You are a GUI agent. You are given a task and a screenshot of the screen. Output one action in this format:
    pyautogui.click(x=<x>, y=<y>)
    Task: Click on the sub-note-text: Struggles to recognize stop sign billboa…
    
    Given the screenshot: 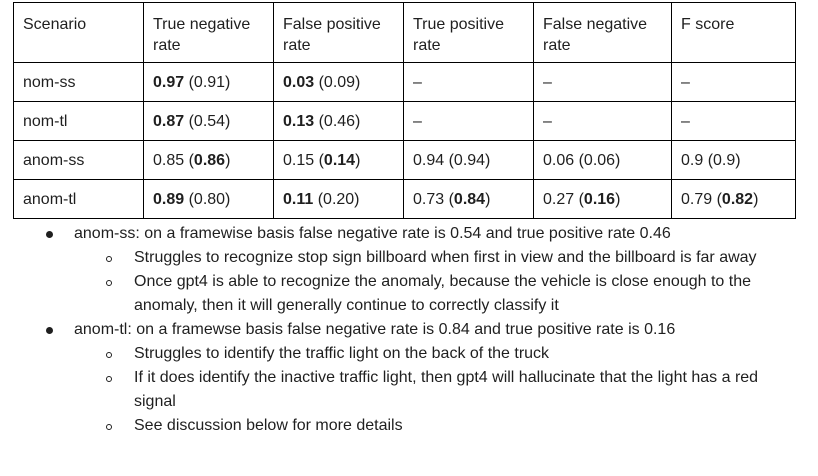 What is the action you would take?
    pyautogui.click(x=445, y=257)
    